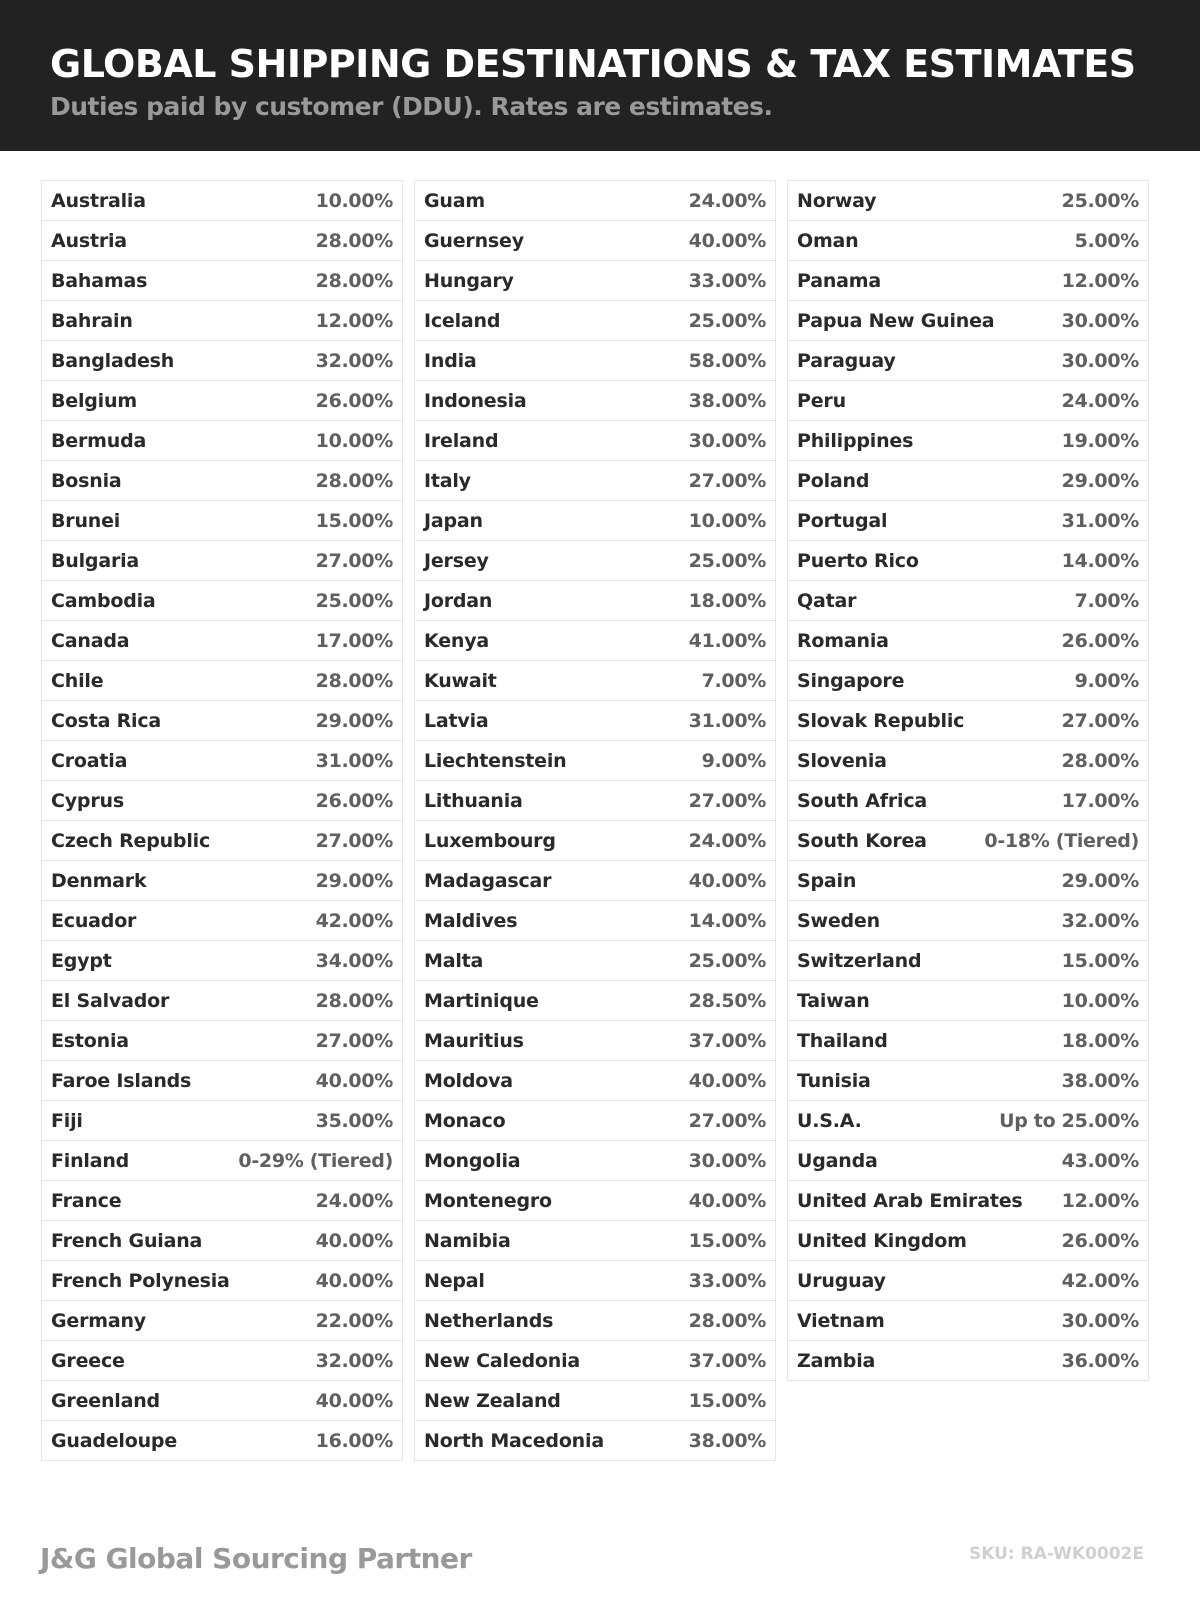 The image size is (1200, 1600). Describe the element at coordinates (315, 1160) in the screenshot. I see `tax-rate: 0-29% (Tiered)` at that location.